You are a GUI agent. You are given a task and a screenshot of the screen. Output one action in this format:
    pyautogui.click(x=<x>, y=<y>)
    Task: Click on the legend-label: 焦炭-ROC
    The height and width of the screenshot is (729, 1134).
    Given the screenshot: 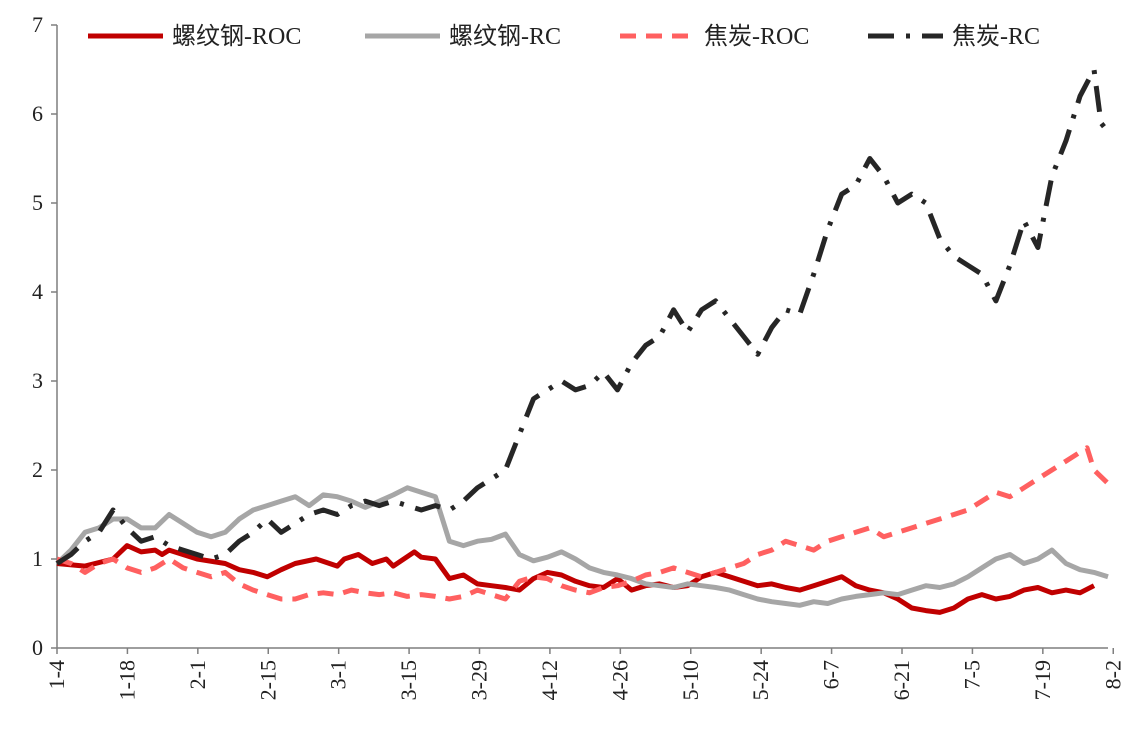 What is the action you would take?
    pyautogui.click(x=756, y=36)
    